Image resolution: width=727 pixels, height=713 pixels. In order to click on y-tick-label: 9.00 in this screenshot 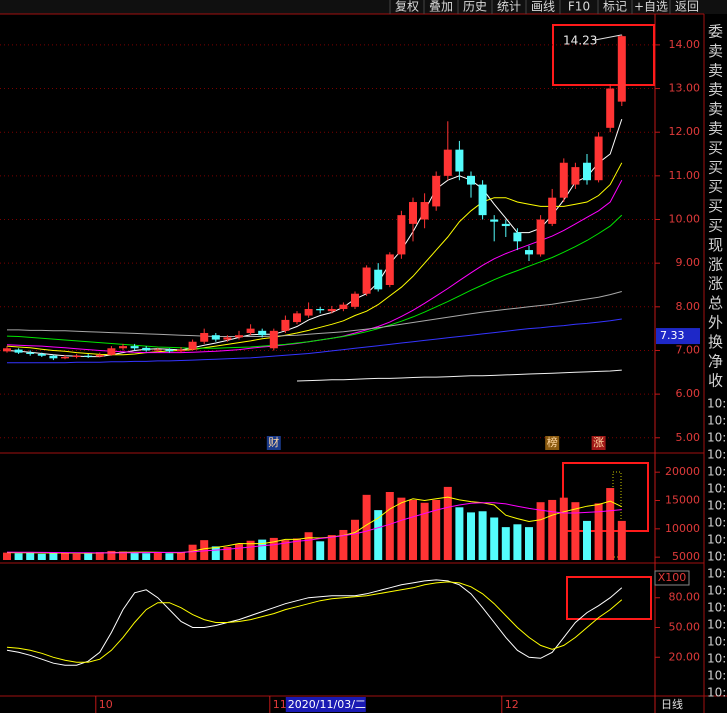, I will do `click(688, 262)`.